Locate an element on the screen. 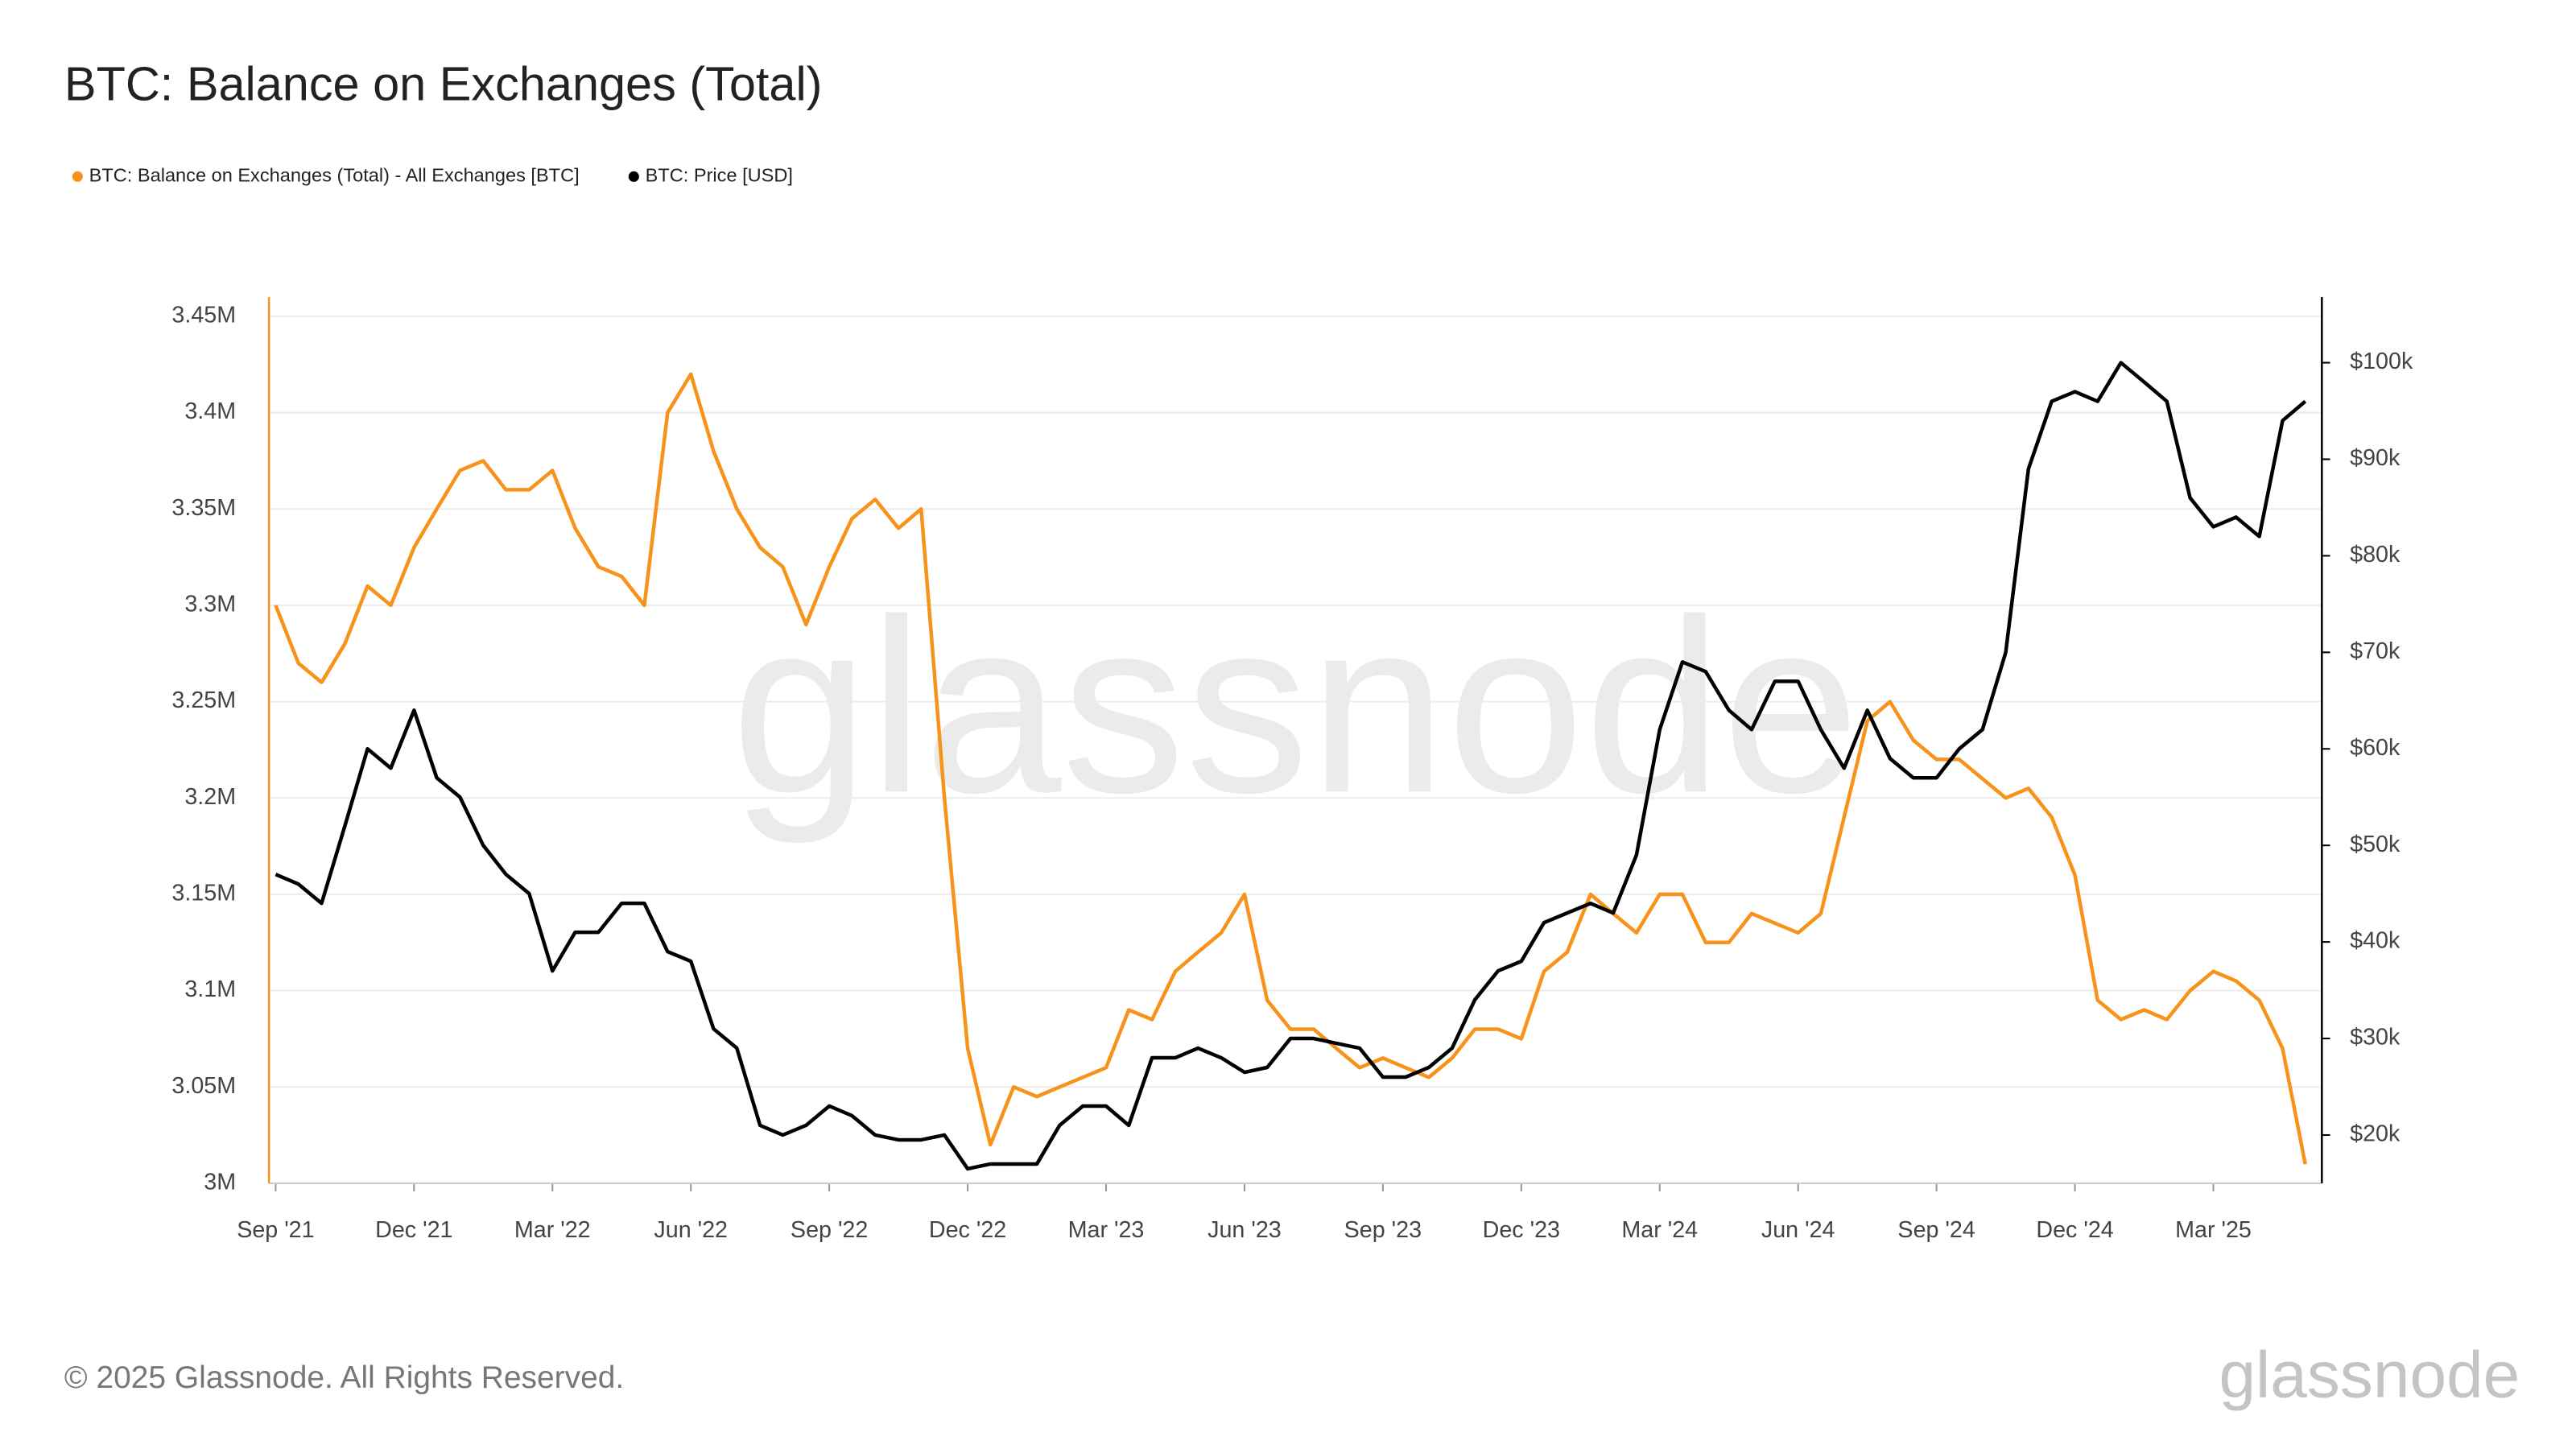 The height and width of the screenshot is (1449, 2576). x-tick-label: Dec '21 is located at coordinates (413, 1230).